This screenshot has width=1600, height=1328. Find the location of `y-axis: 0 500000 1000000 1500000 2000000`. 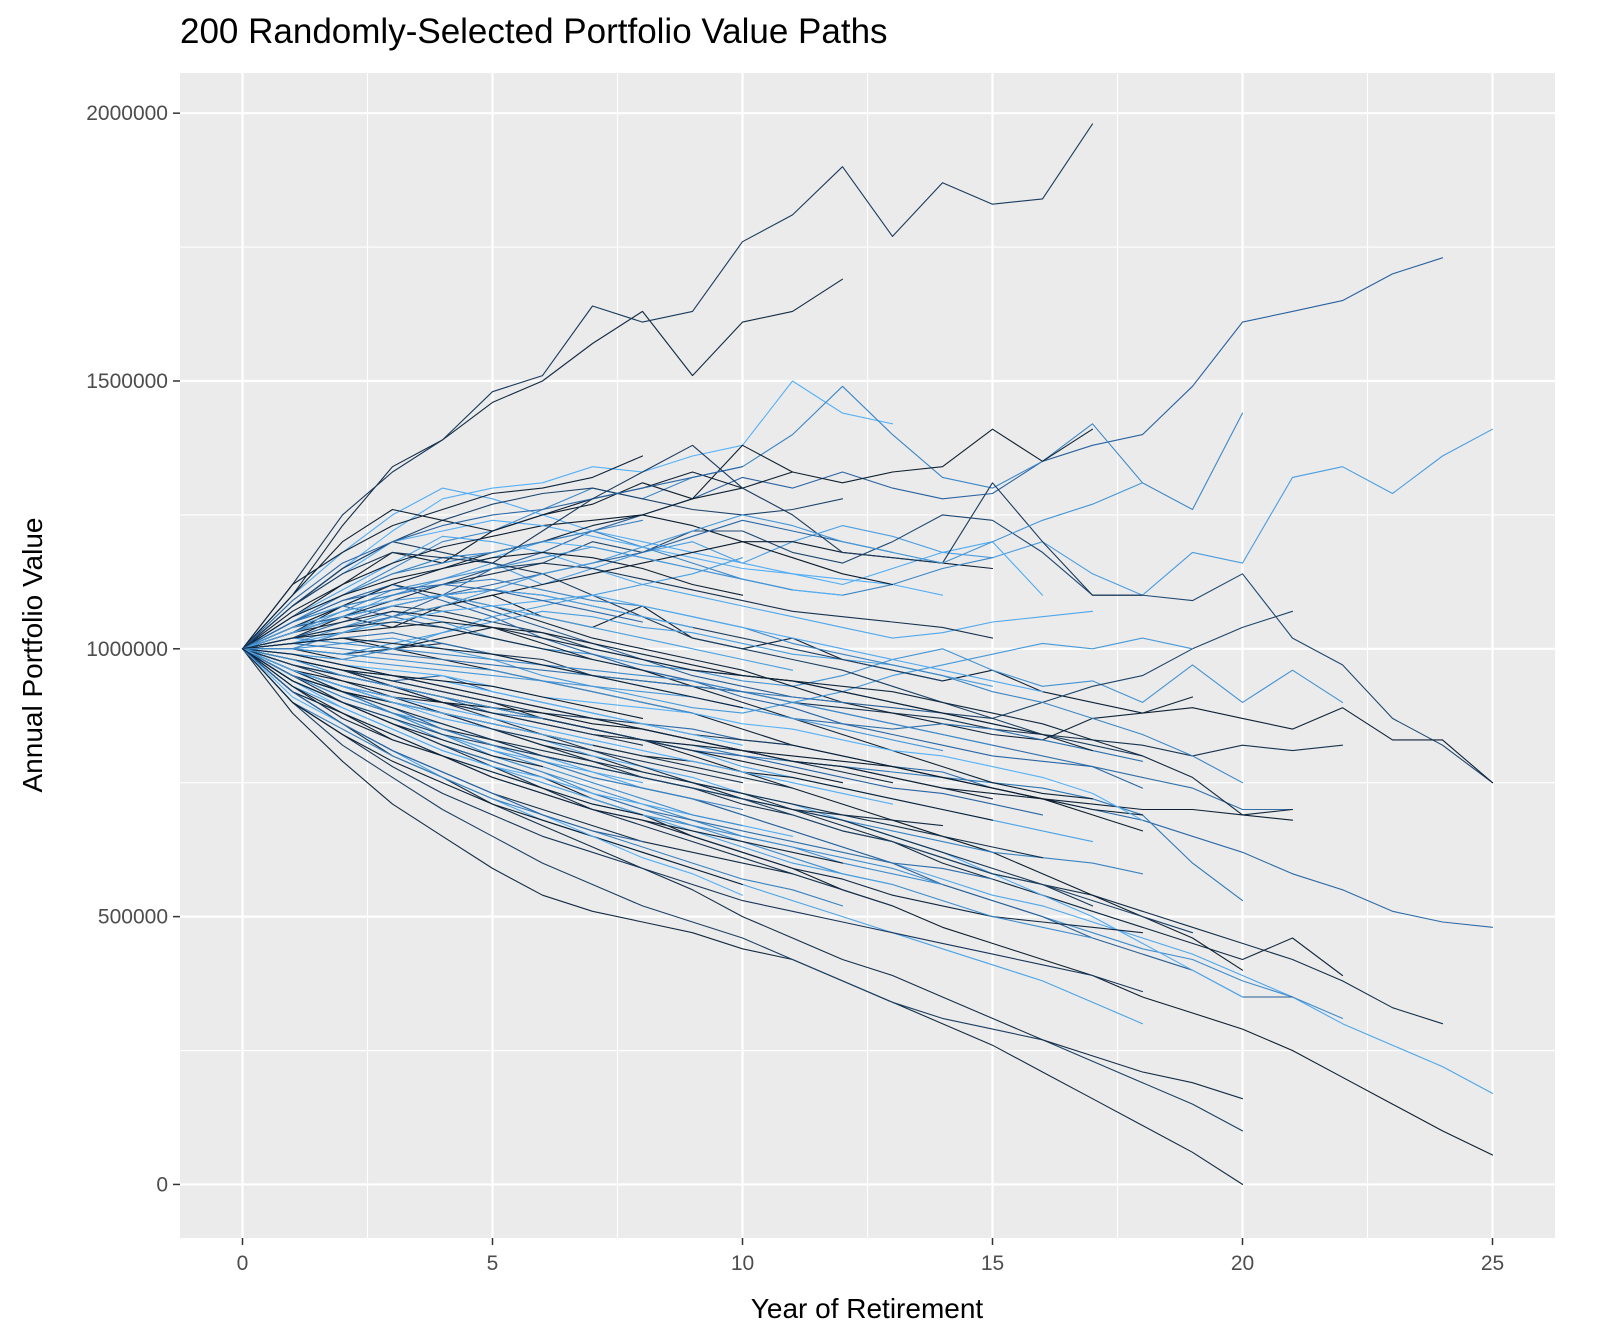

y-axis: 0 500000 1000000 1500000 2000000 is located at coordinates (133, 649).